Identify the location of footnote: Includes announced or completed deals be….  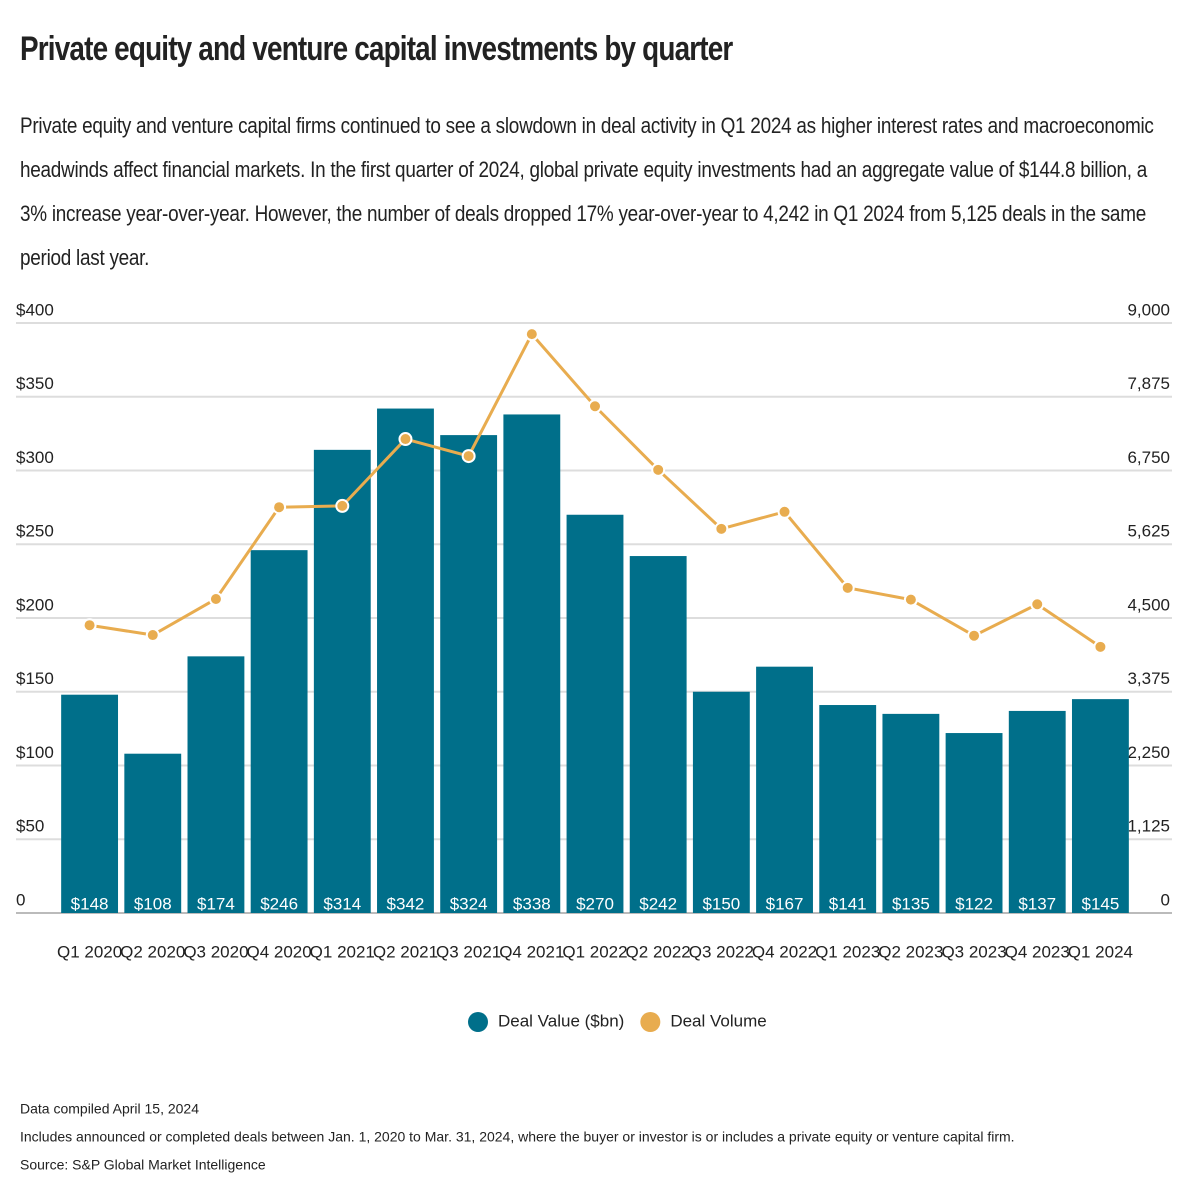
(517, 1137).